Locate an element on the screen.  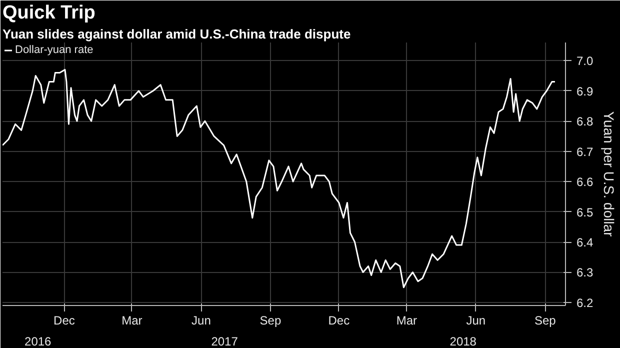
y-tick-label: 6.8 is located at coordinates (585, 121).